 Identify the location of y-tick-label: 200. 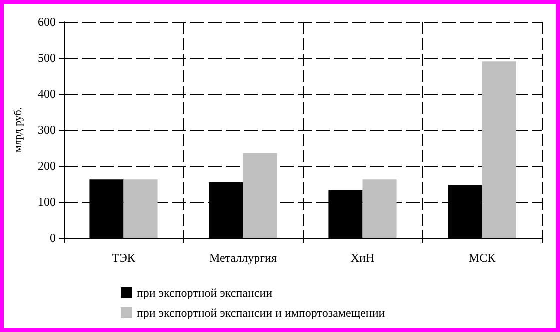
(47, 166).